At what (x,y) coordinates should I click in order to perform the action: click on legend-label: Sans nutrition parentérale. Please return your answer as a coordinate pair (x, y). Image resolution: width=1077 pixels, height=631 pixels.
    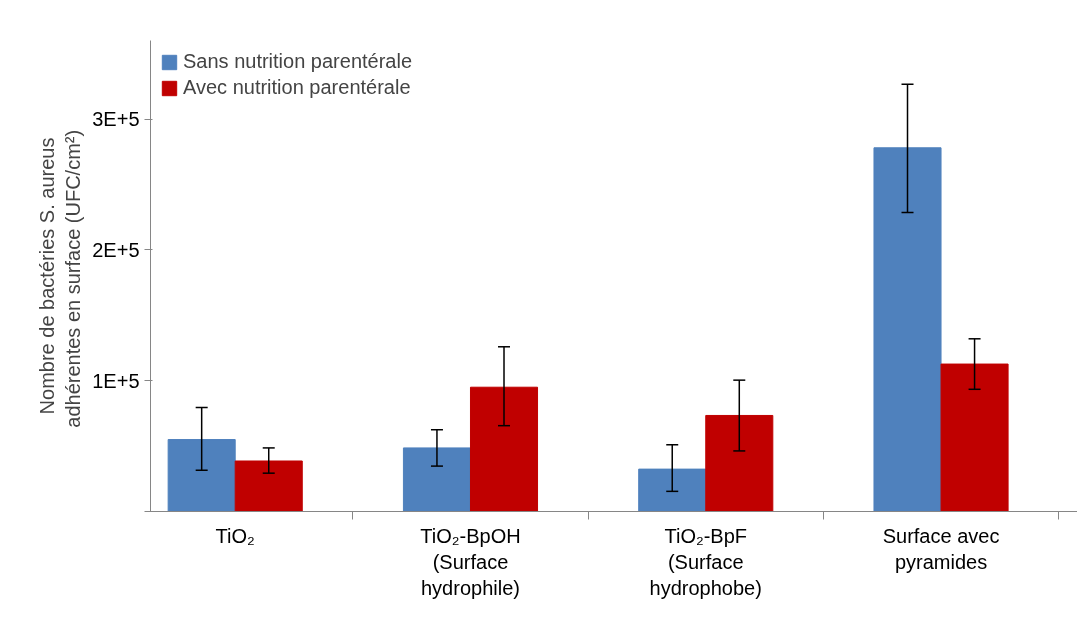
    Looking at the image, I should click on (298, 61).